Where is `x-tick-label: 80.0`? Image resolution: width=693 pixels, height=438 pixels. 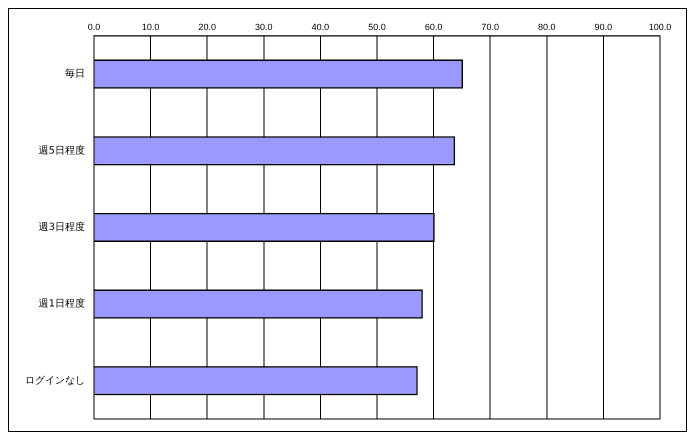
x-tick-label: 80.0 is located at coordinates (547, 27).